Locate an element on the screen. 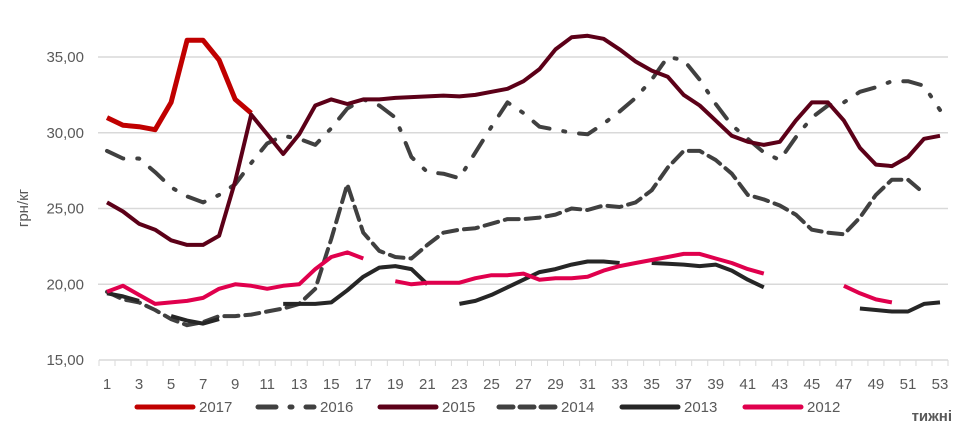 The image size is (974, 437). x-tick-label: 33 is located at coordinates (619, 384).